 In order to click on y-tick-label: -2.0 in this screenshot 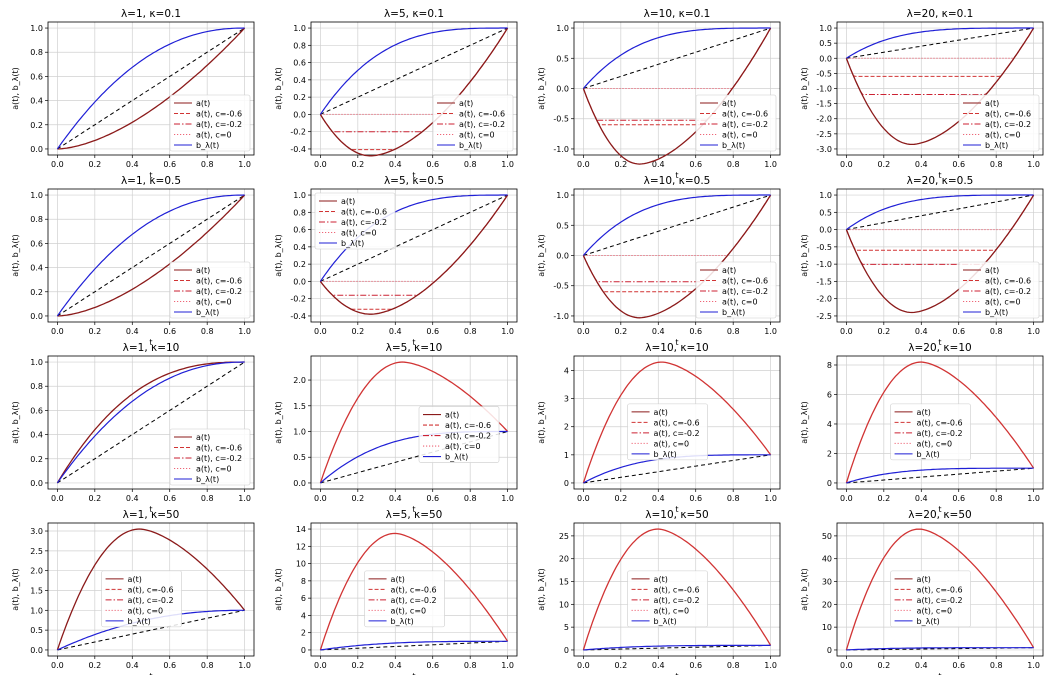, I will do `click(824, 299)`.